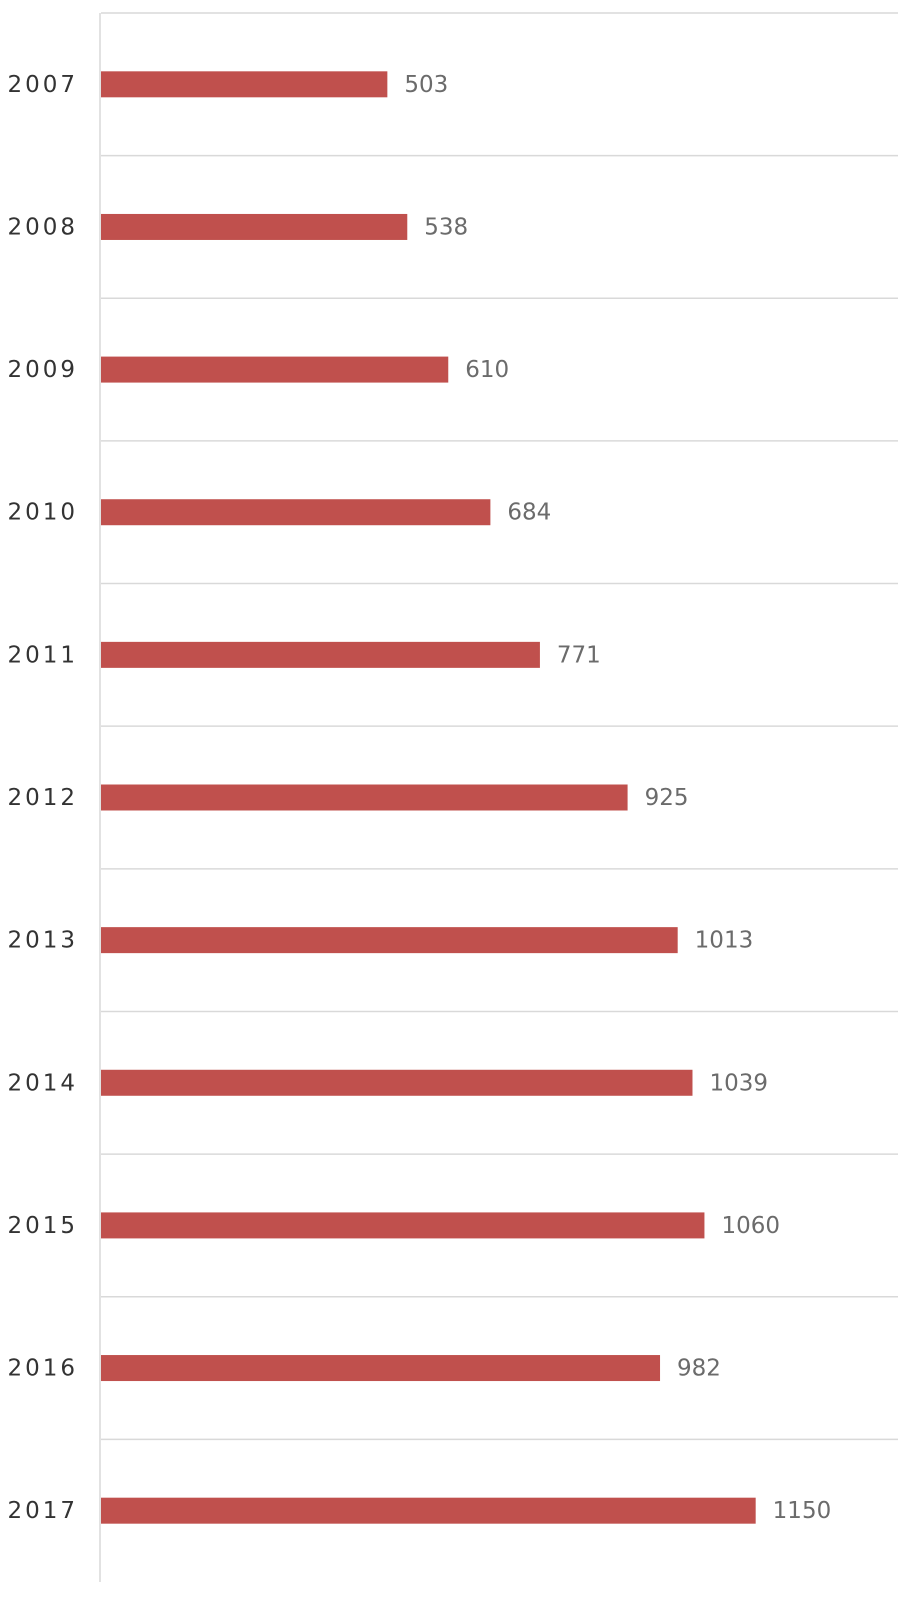  Describe the element at coordinates (529, 513) in the screenshot. I see `data-label: 684` at that location.